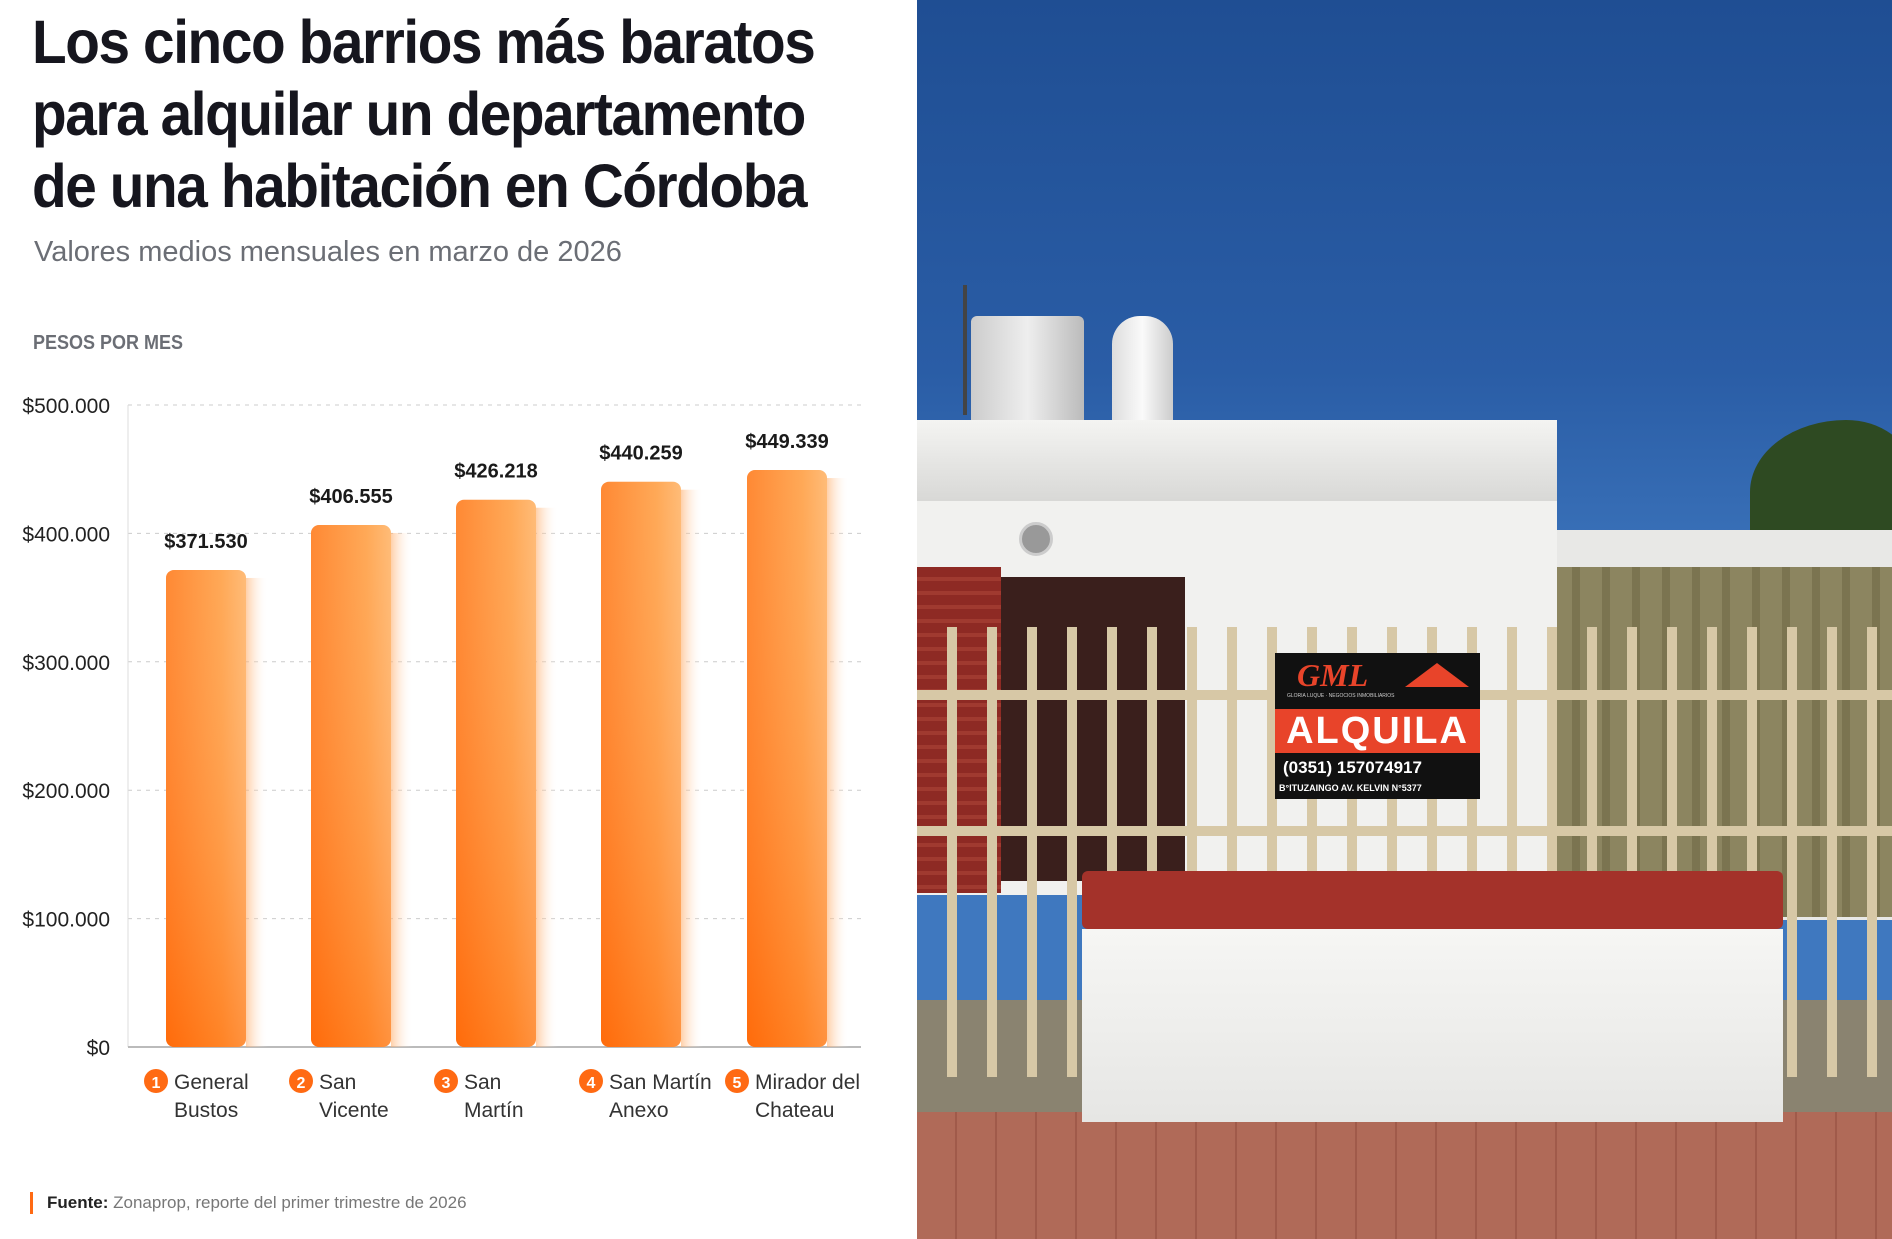  What do you see at coordinates (737, 1083) in the screenshot?
I see `rank-number: 5` at bounding box center [737, 1083].